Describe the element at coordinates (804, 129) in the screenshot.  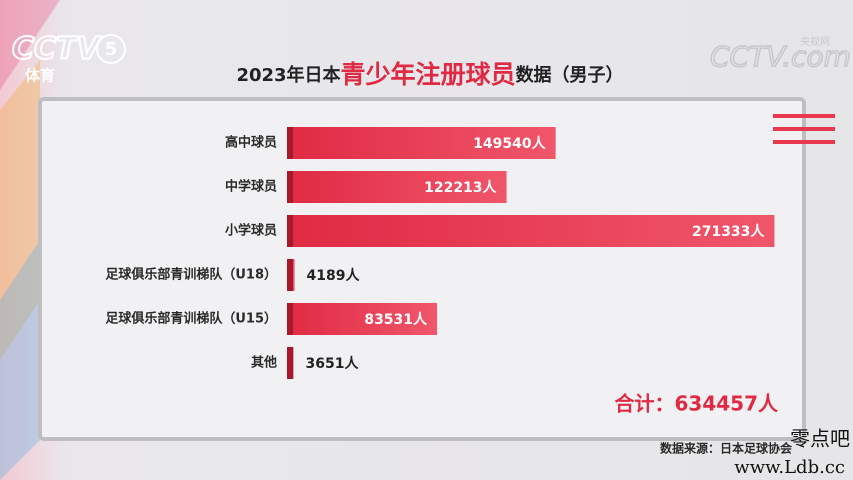
I see `menu-icon` at that location.